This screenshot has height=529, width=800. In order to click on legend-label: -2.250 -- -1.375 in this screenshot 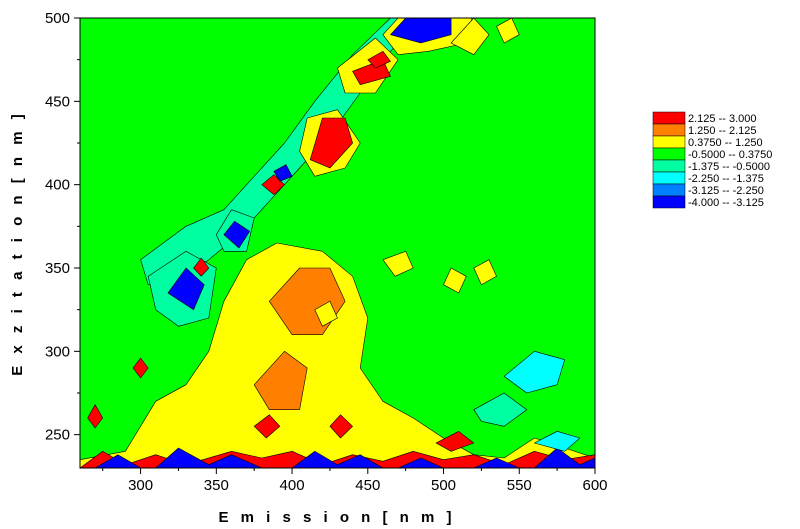, I will do `click(726, 179)`.